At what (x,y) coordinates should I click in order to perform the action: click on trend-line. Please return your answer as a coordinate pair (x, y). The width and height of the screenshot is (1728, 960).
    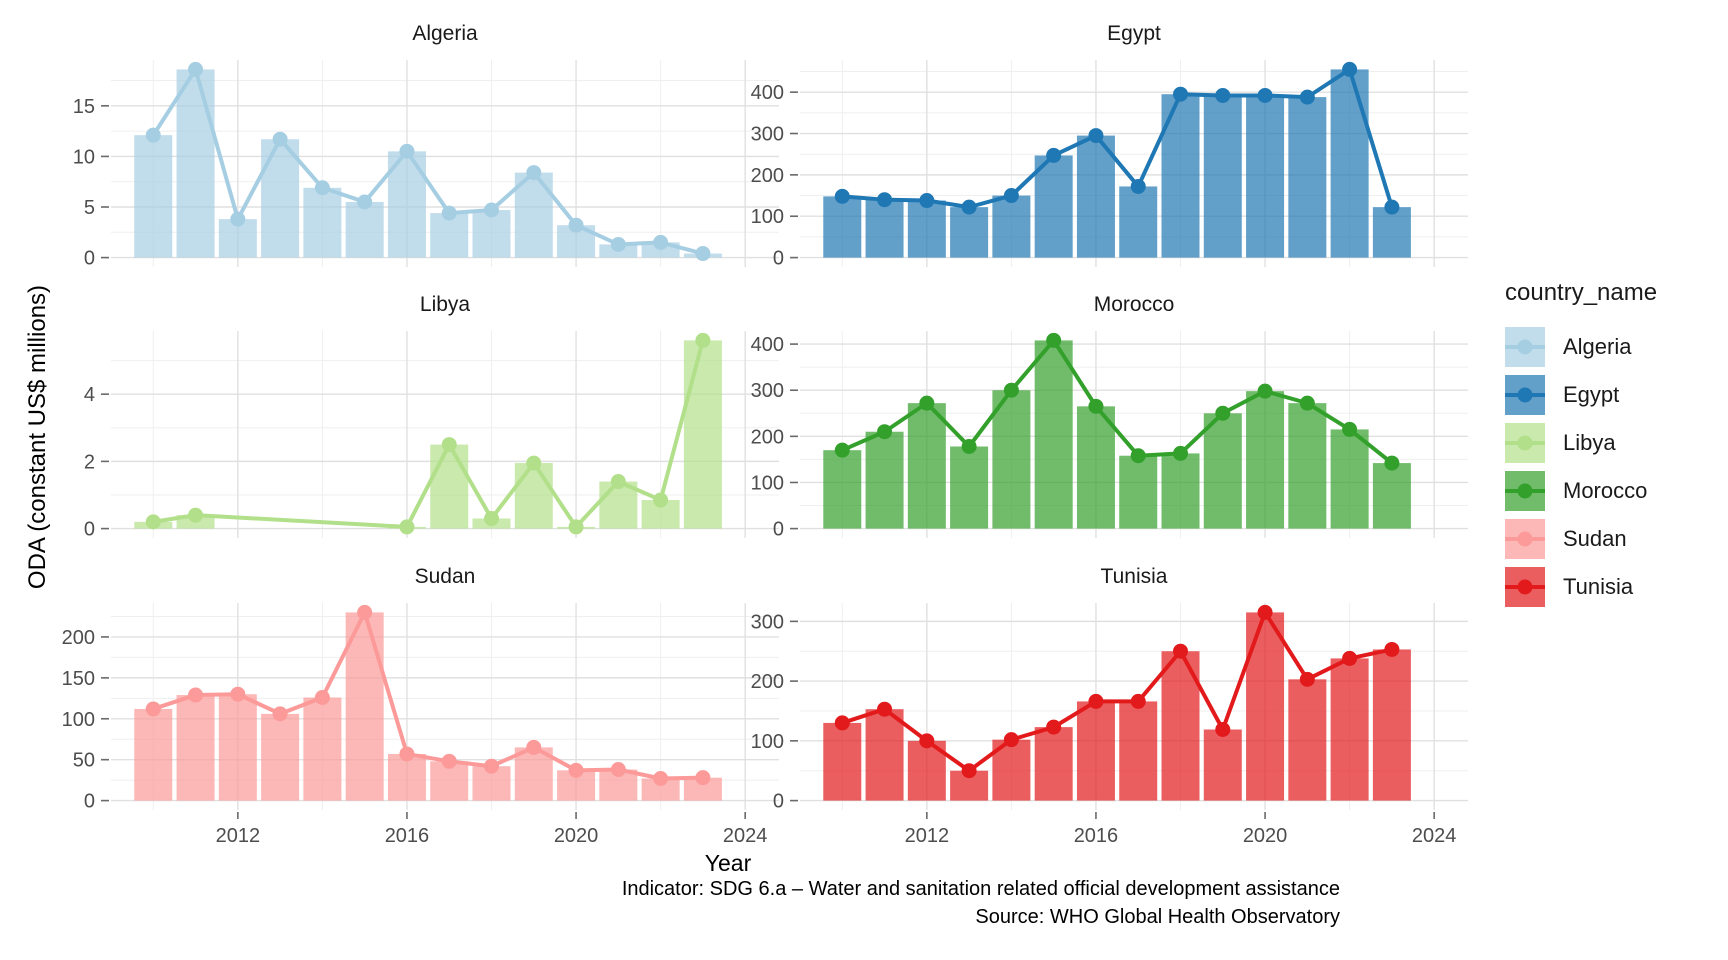
    Looking at the image, I should click on (428, 161).